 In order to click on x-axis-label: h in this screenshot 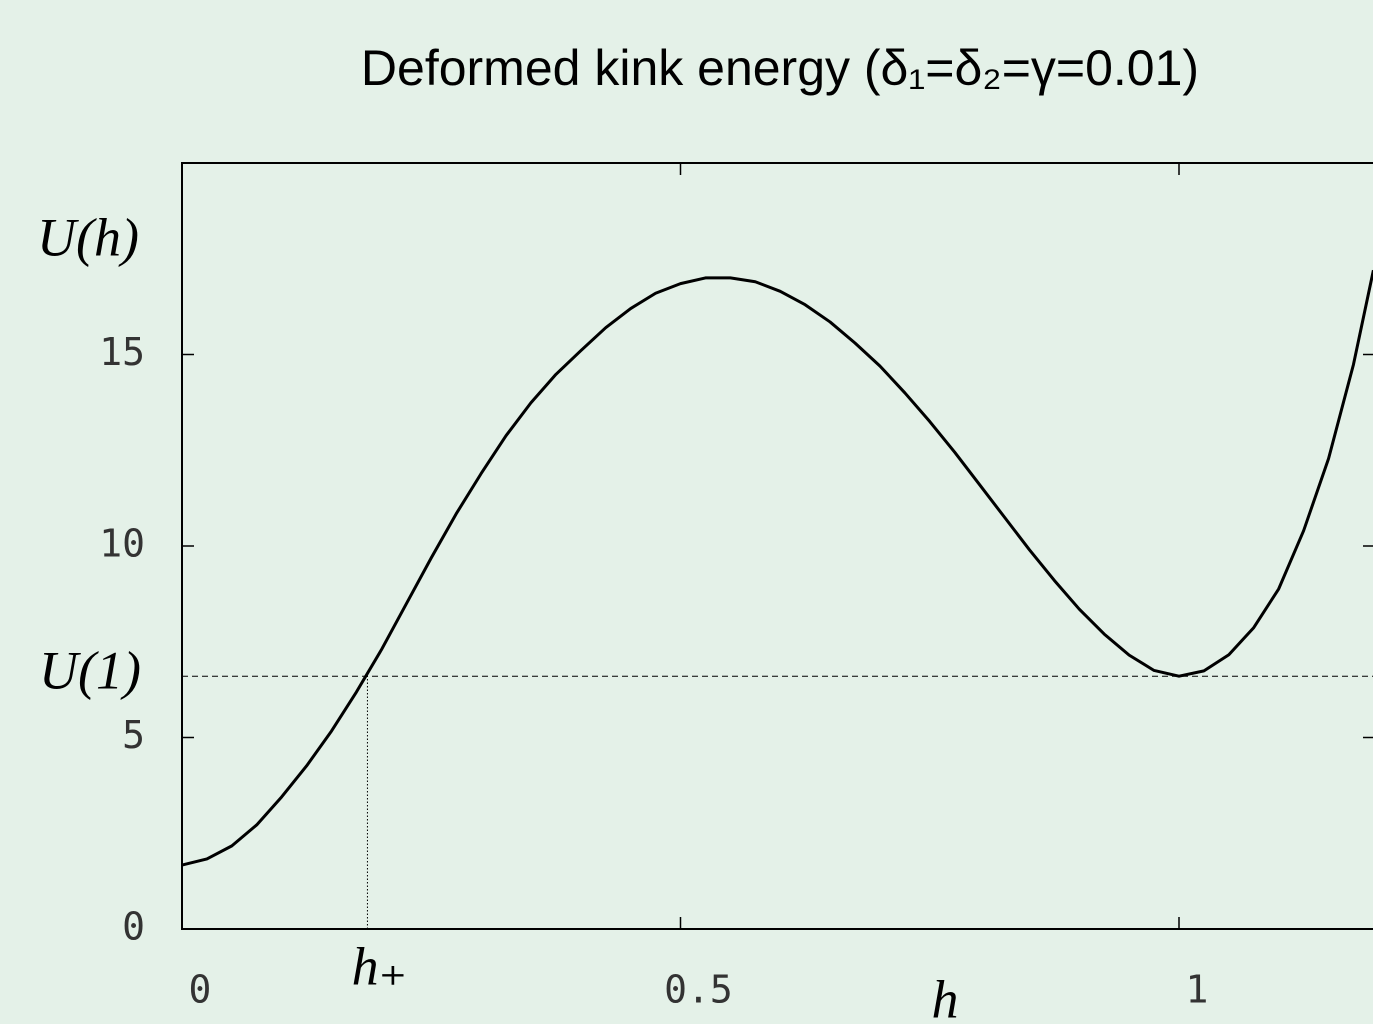, I will do `click(945, 996)`.